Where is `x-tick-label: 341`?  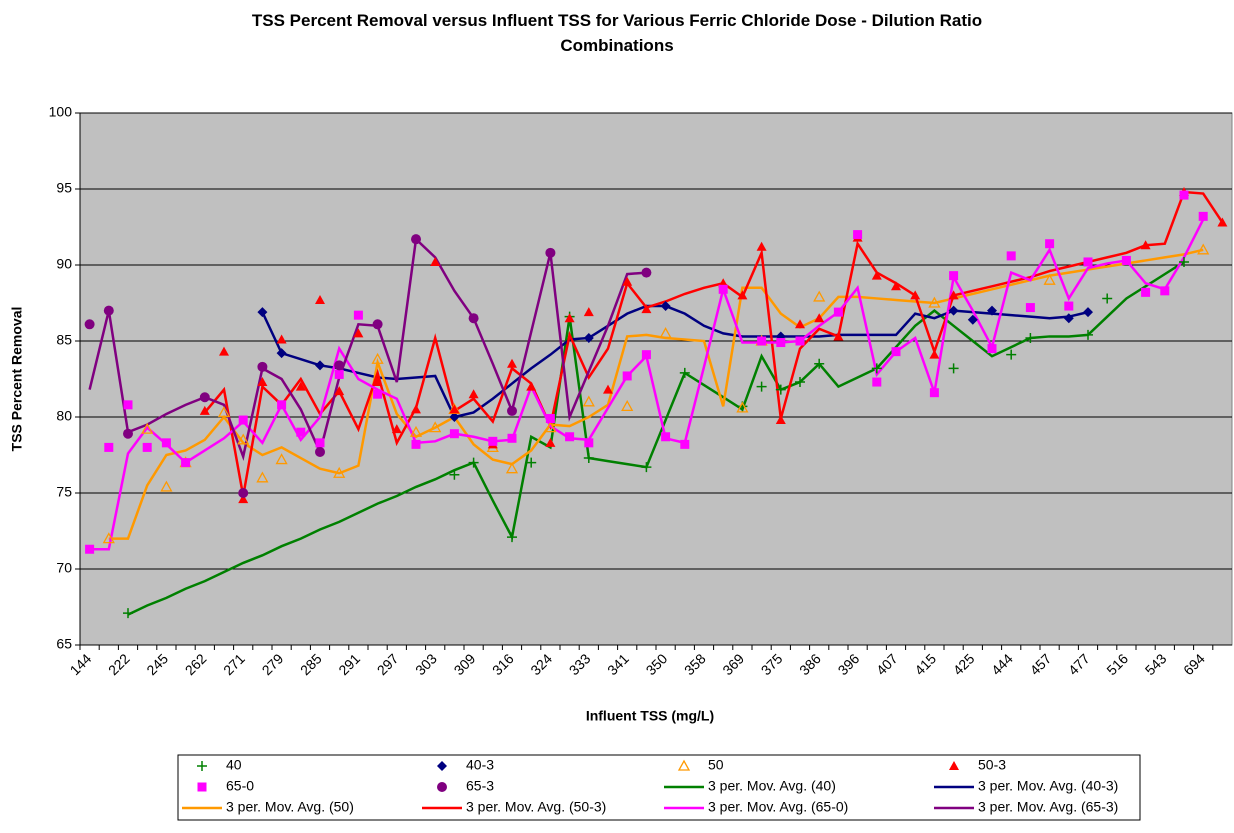
x-tick-label: 341 is located at coordinates (618, 664).